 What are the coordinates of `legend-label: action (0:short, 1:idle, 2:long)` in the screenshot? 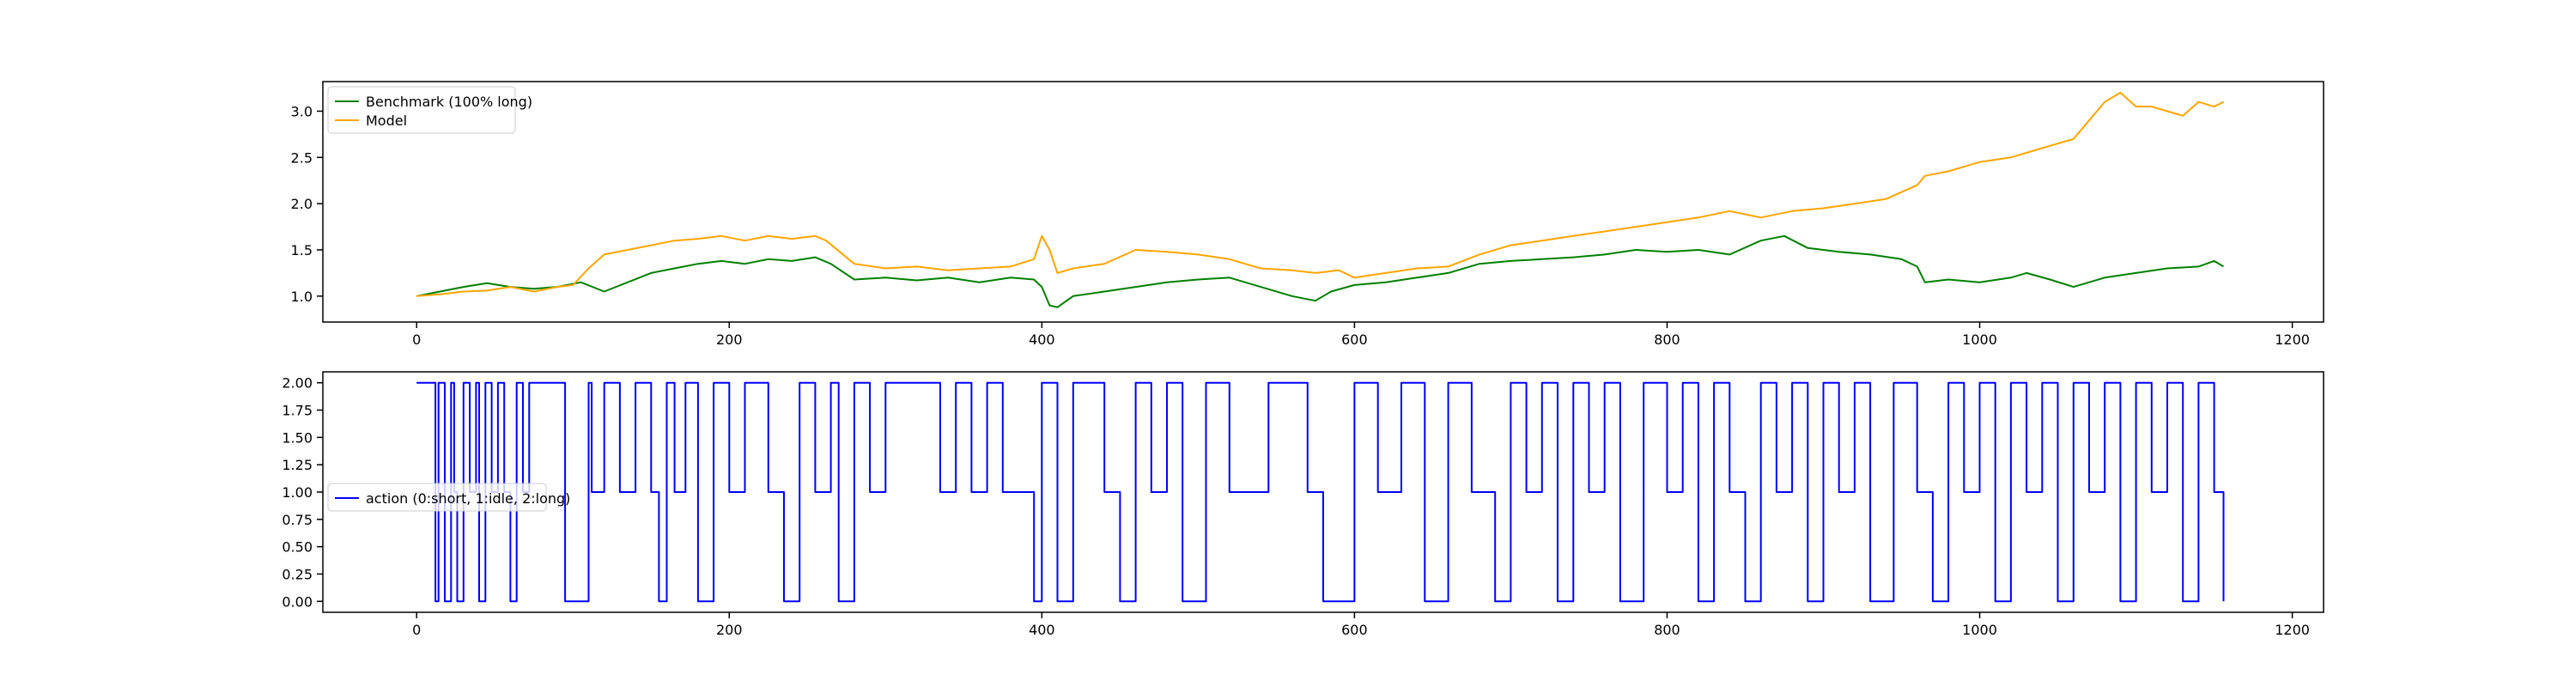 It's located at (468, 498).